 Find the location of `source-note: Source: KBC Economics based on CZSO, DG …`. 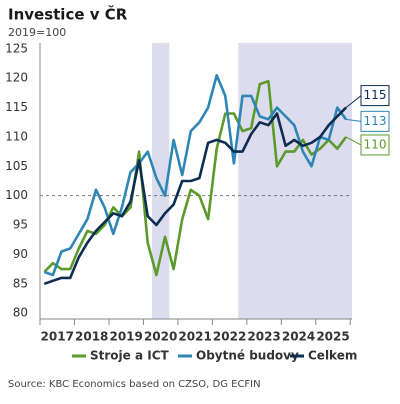

source-note: Source: KBC Economics based on CZSO, DG … is located at coordinates (134, 384).